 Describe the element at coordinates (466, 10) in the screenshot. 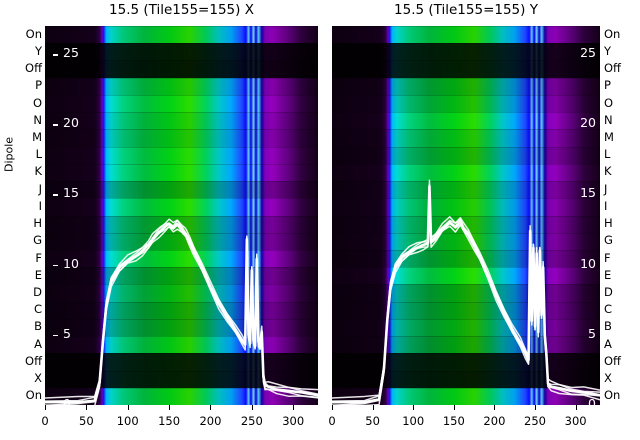

I see `panel-y-title: 15.5 (Tile155=155) Y` at that location.